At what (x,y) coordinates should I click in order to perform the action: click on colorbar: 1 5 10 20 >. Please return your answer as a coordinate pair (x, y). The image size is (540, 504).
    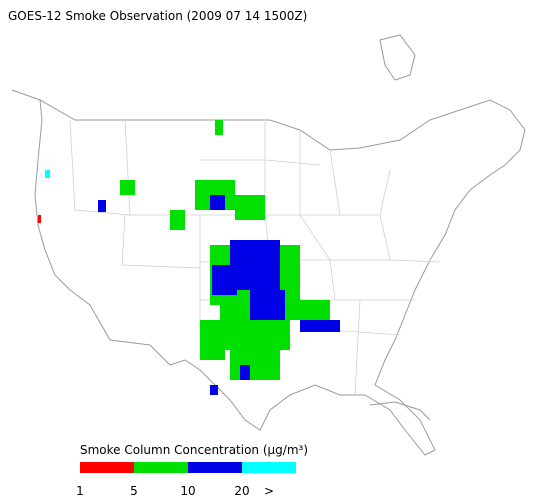
    Looking at the image, I should click on (186, 480).